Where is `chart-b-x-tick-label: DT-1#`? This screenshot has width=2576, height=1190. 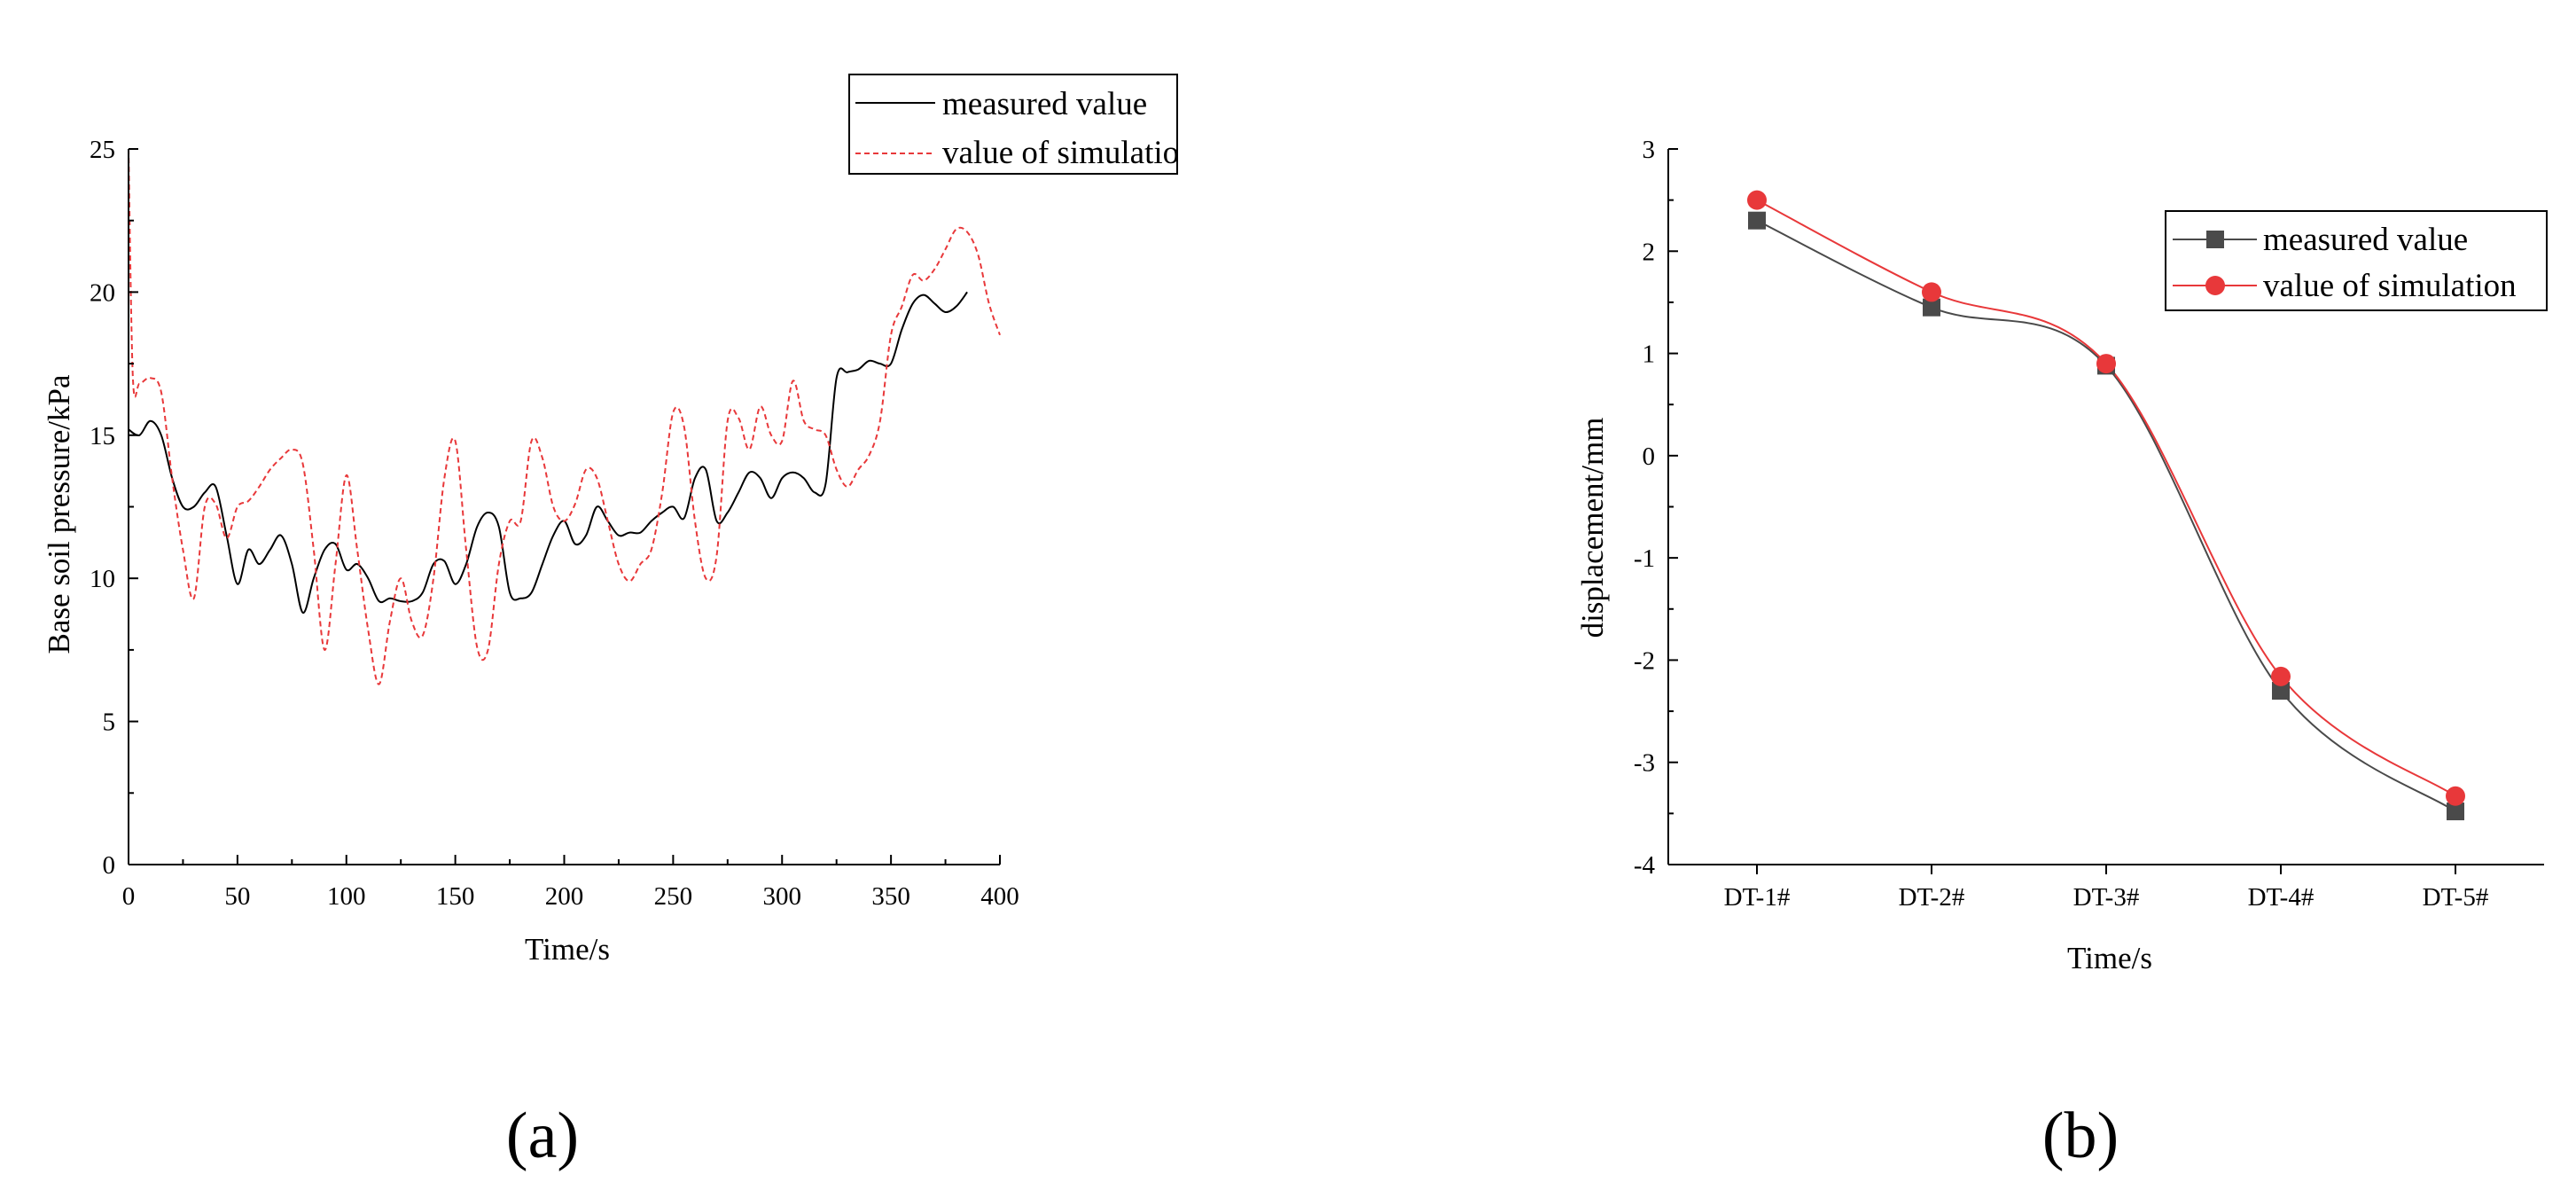
chart-b-x-tick-label: DT-1# is located at coordinates (1757, 897).